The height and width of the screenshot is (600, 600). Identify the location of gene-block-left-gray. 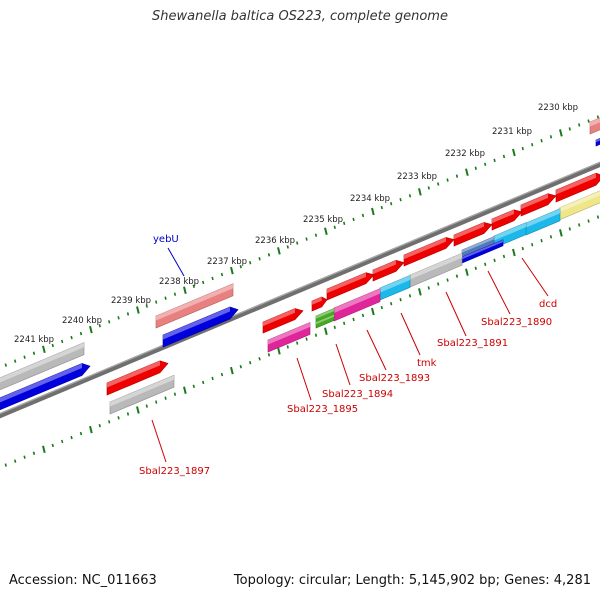
(42, 368).